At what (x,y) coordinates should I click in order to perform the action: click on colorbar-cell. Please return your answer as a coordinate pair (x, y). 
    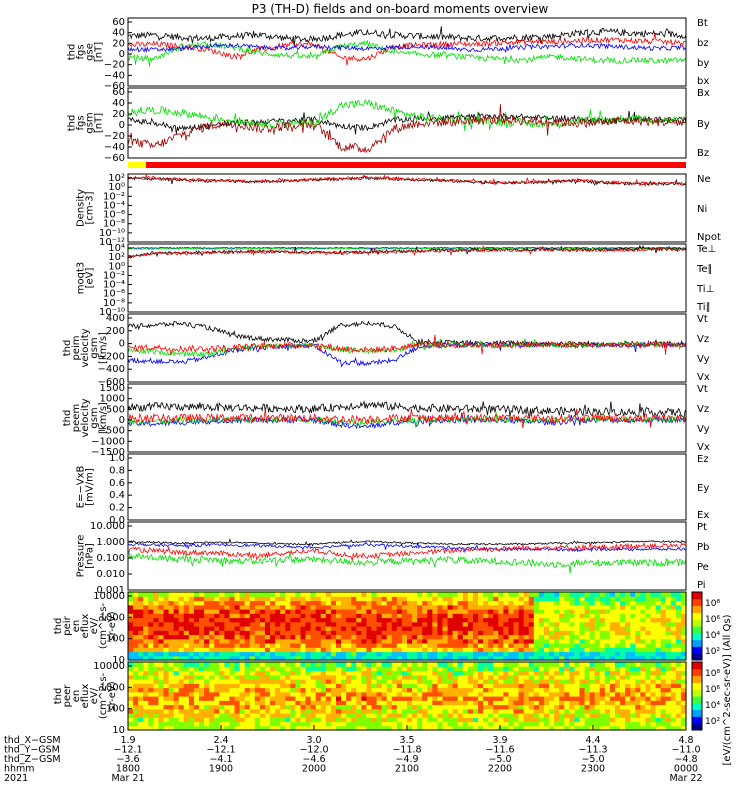
    Looking at the image, I should click on (697, 647).